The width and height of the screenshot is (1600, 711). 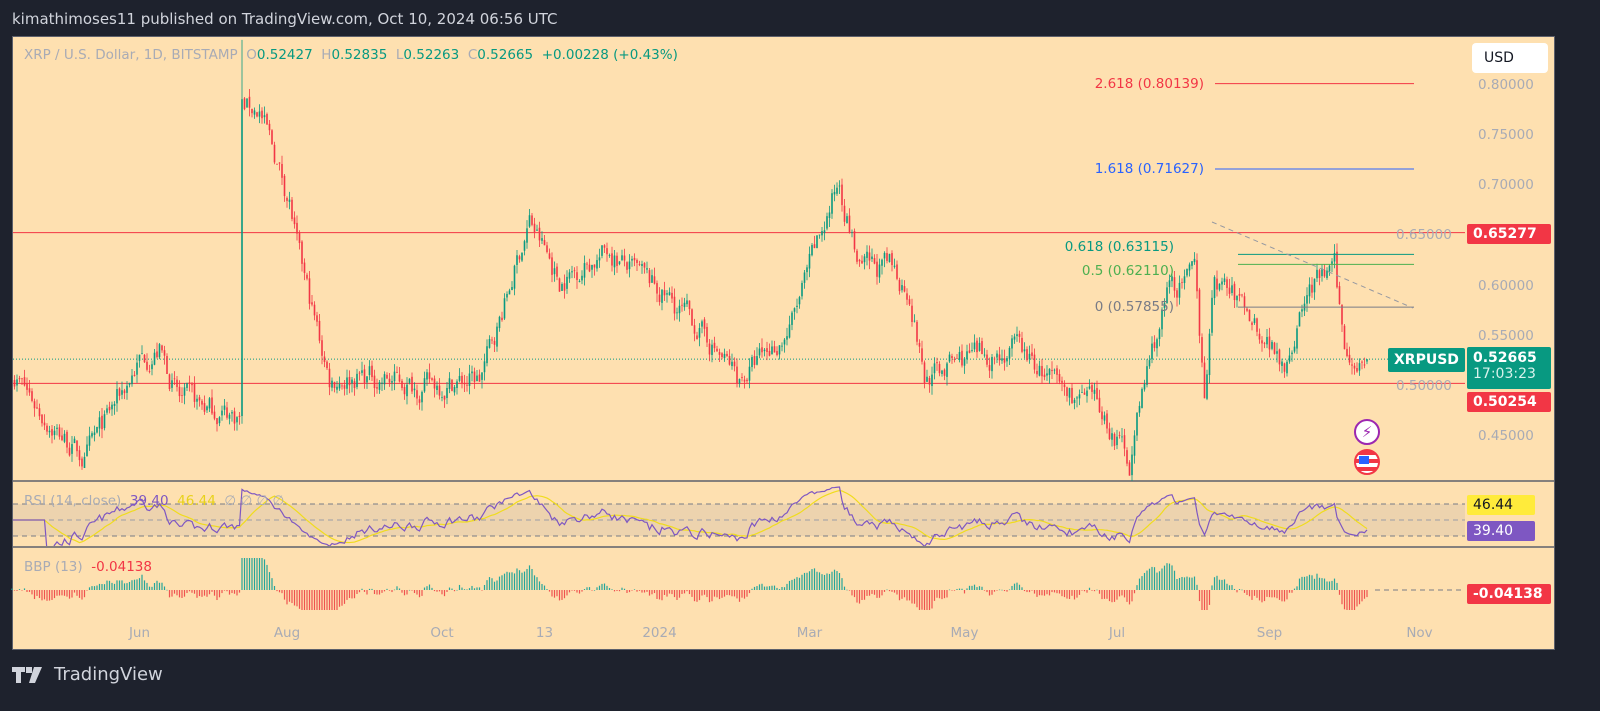 What do you see at coordinates (87, 674) in the screenshot?
I see `tradingview-logo: TradingView` at bounding box center [87, 674].